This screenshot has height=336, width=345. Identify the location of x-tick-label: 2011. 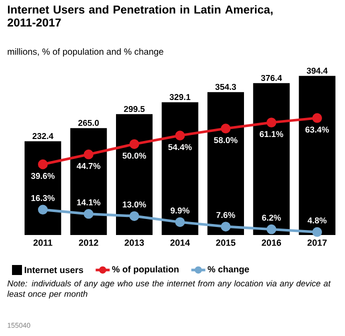
(42, 243).